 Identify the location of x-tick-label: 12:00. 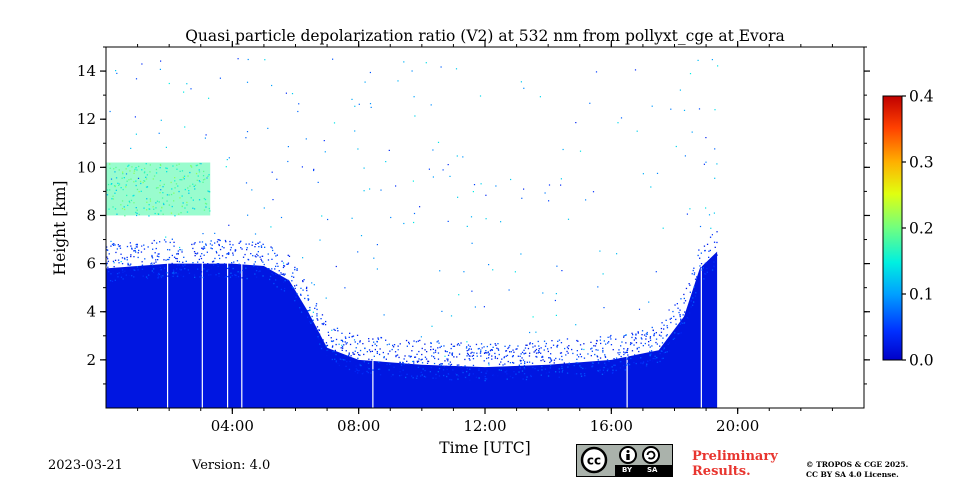
(484, 426).